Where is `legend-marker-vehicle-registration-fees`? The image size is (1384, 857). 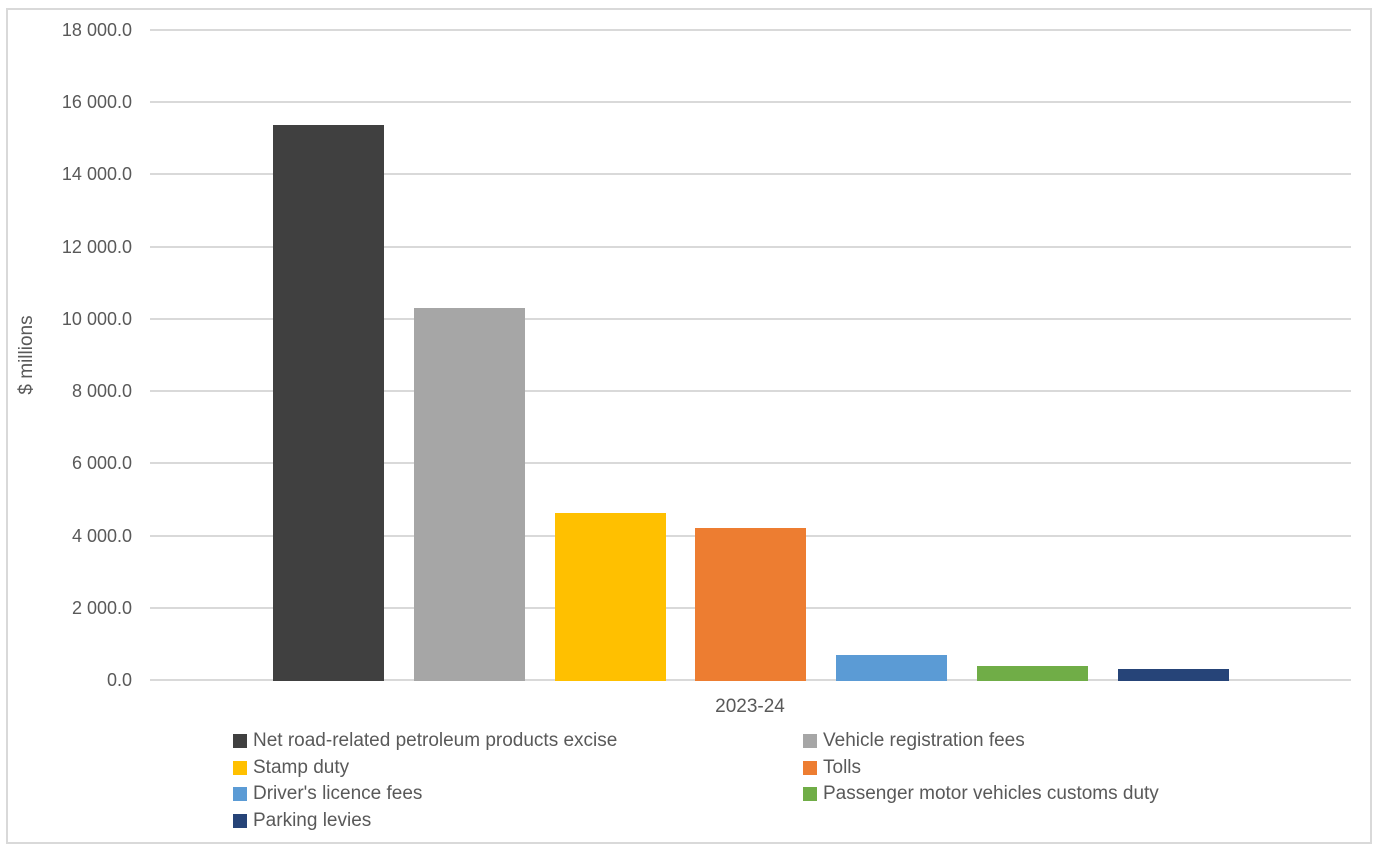 legend-marker-vehicle-registration-fees is located at coordinates (810, 741).